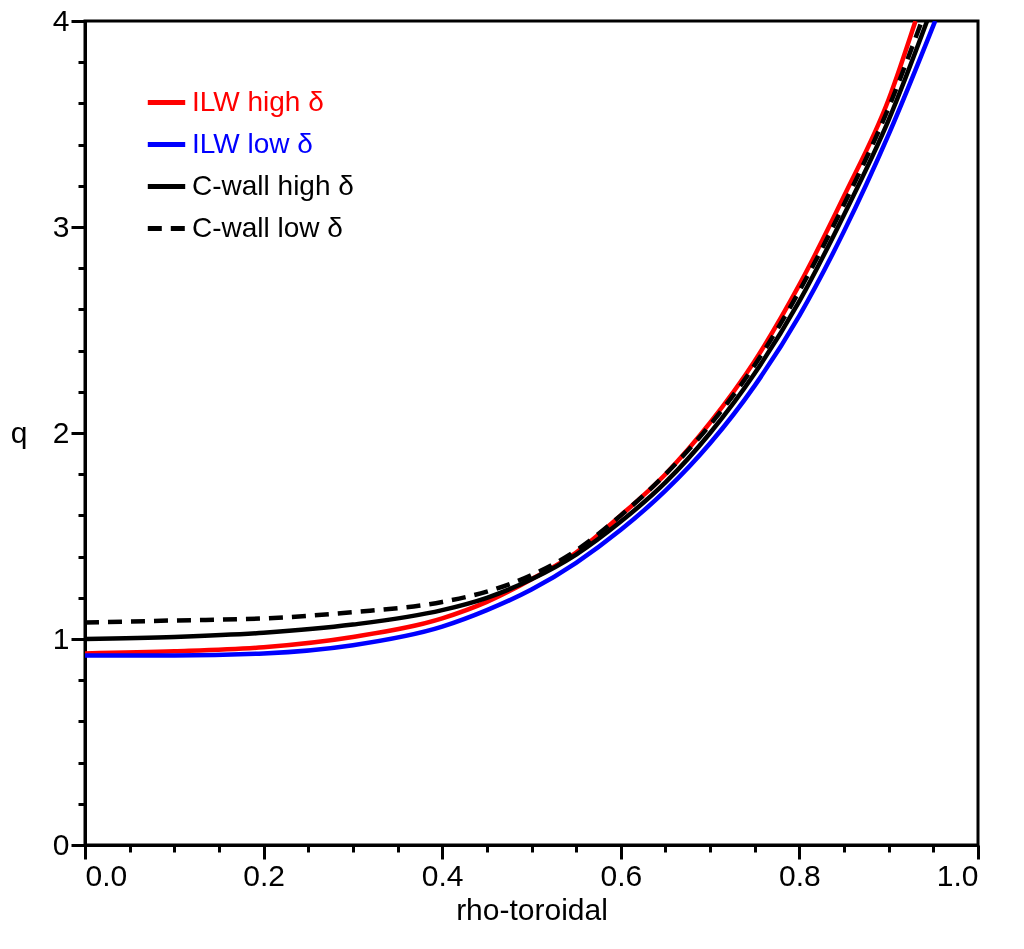  What do you see at coordinates (106, 875) in the screenshot?
I see `x-tick-label: 0.0` at bounding box center [106, 875].